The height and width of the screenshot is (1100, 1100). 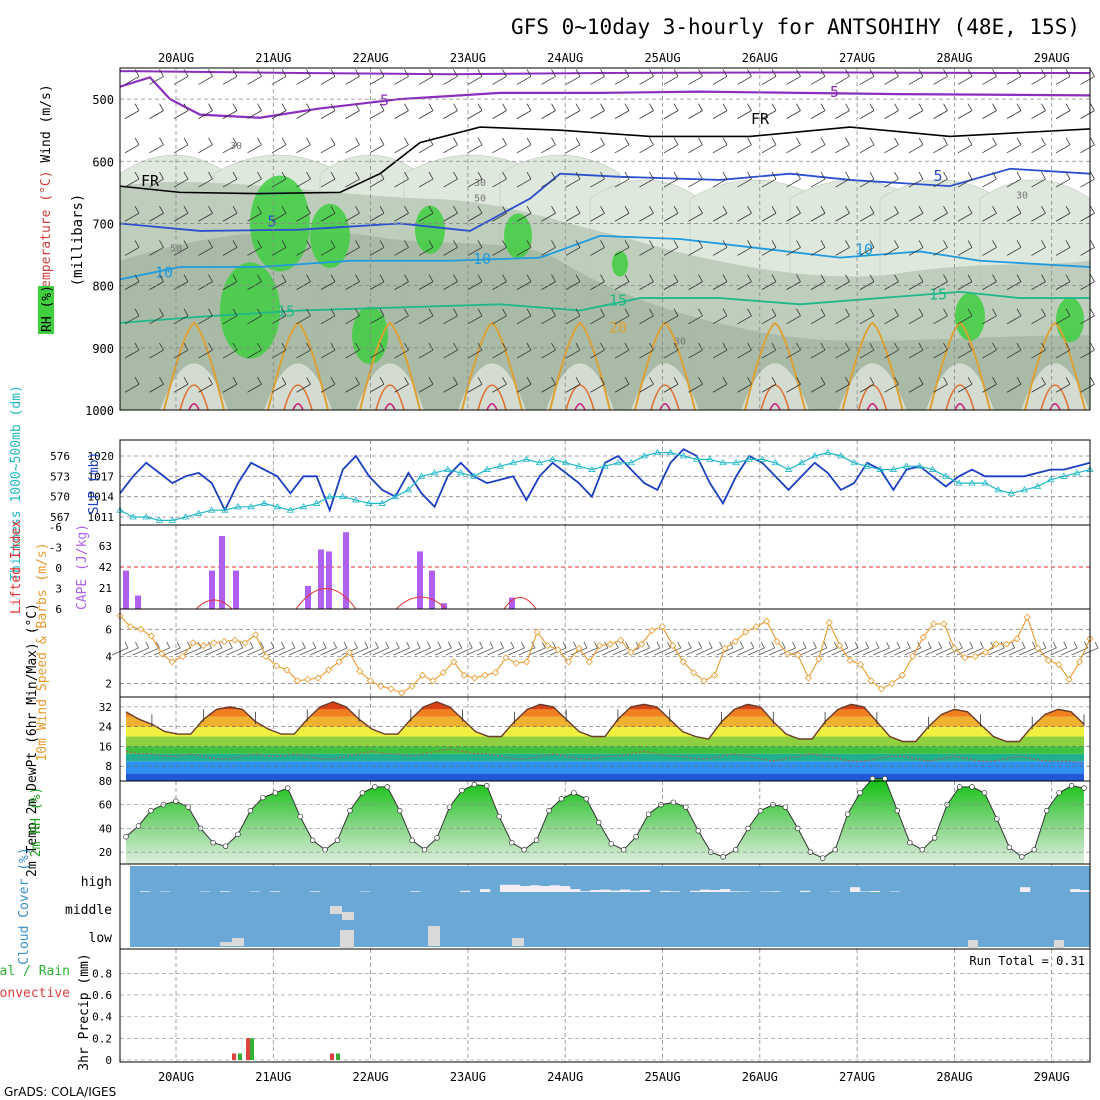 I want to click on wind-speed-line, so click(x=605, y=654).